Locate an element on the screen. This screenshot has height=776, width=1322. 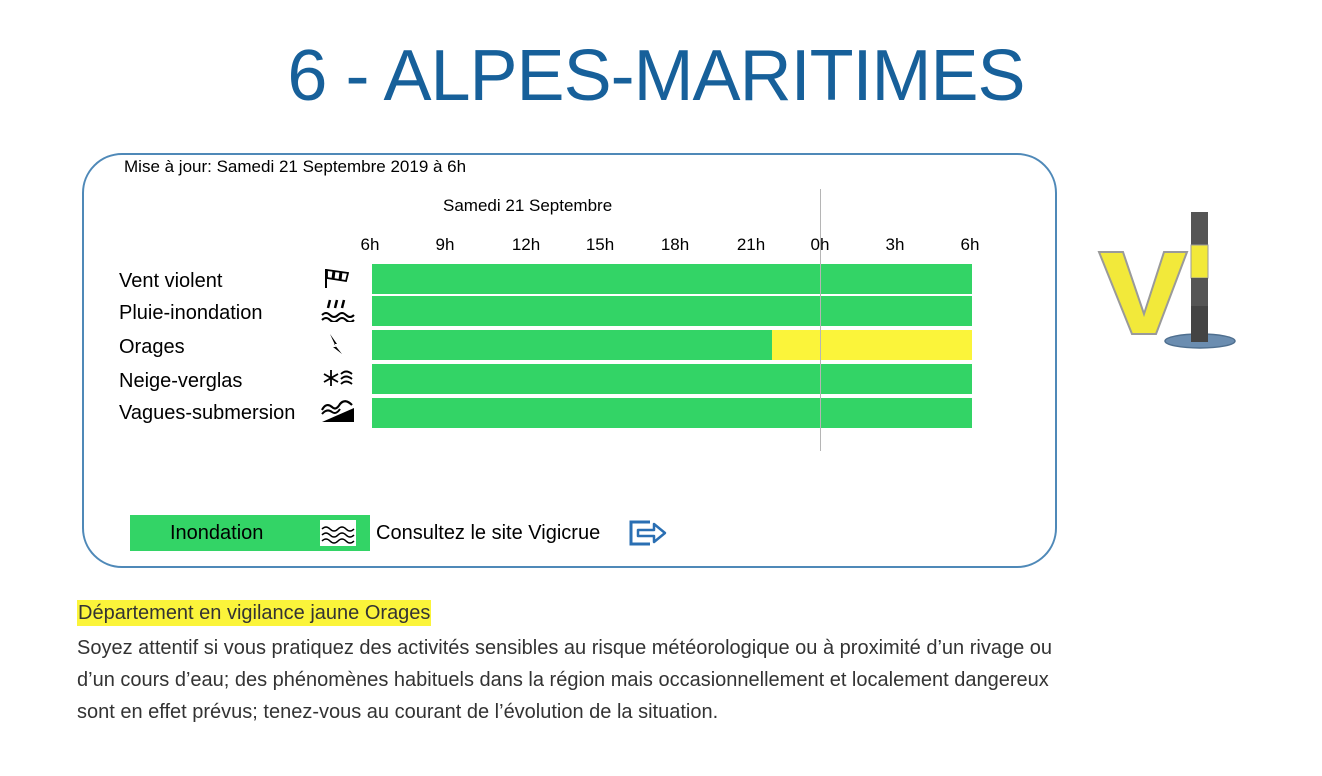
row-label-orages: Orages is located at coordinates (152, 347).